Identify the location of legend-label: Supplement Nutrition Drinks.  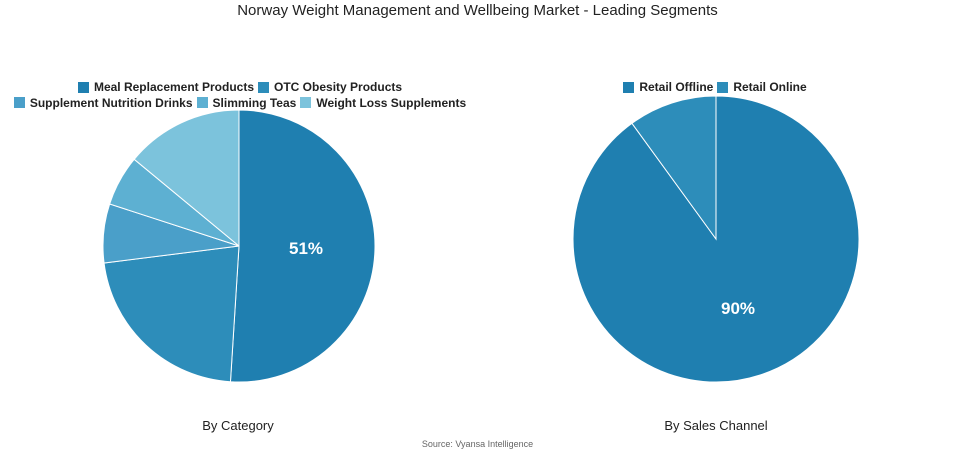
(111, 102).